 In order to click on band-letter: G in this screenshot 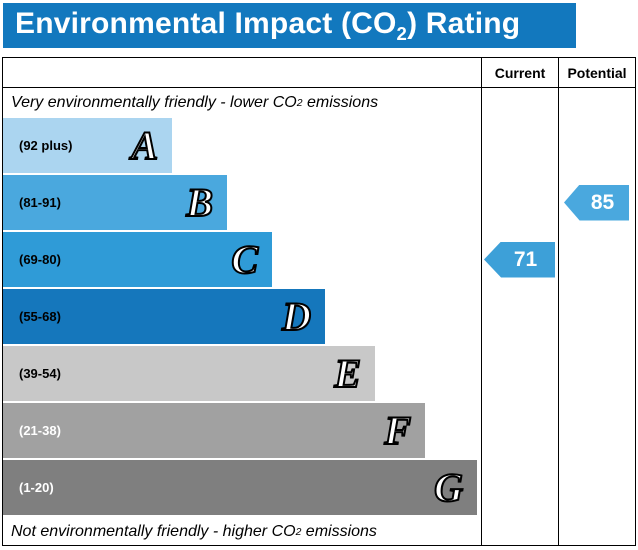, I will do `click(448, 487)`.